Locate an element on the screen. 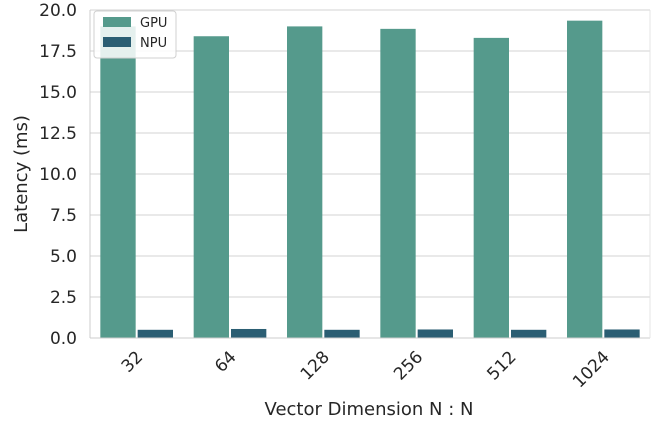  y-tick-label: 17.5 is located at coordinates (58, 52).